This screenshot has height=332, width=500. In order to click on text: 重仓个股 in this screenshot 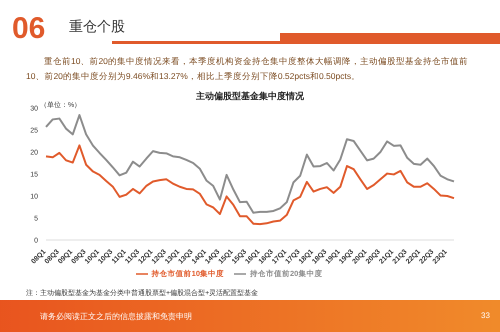, I will do `click(97, 26)`.